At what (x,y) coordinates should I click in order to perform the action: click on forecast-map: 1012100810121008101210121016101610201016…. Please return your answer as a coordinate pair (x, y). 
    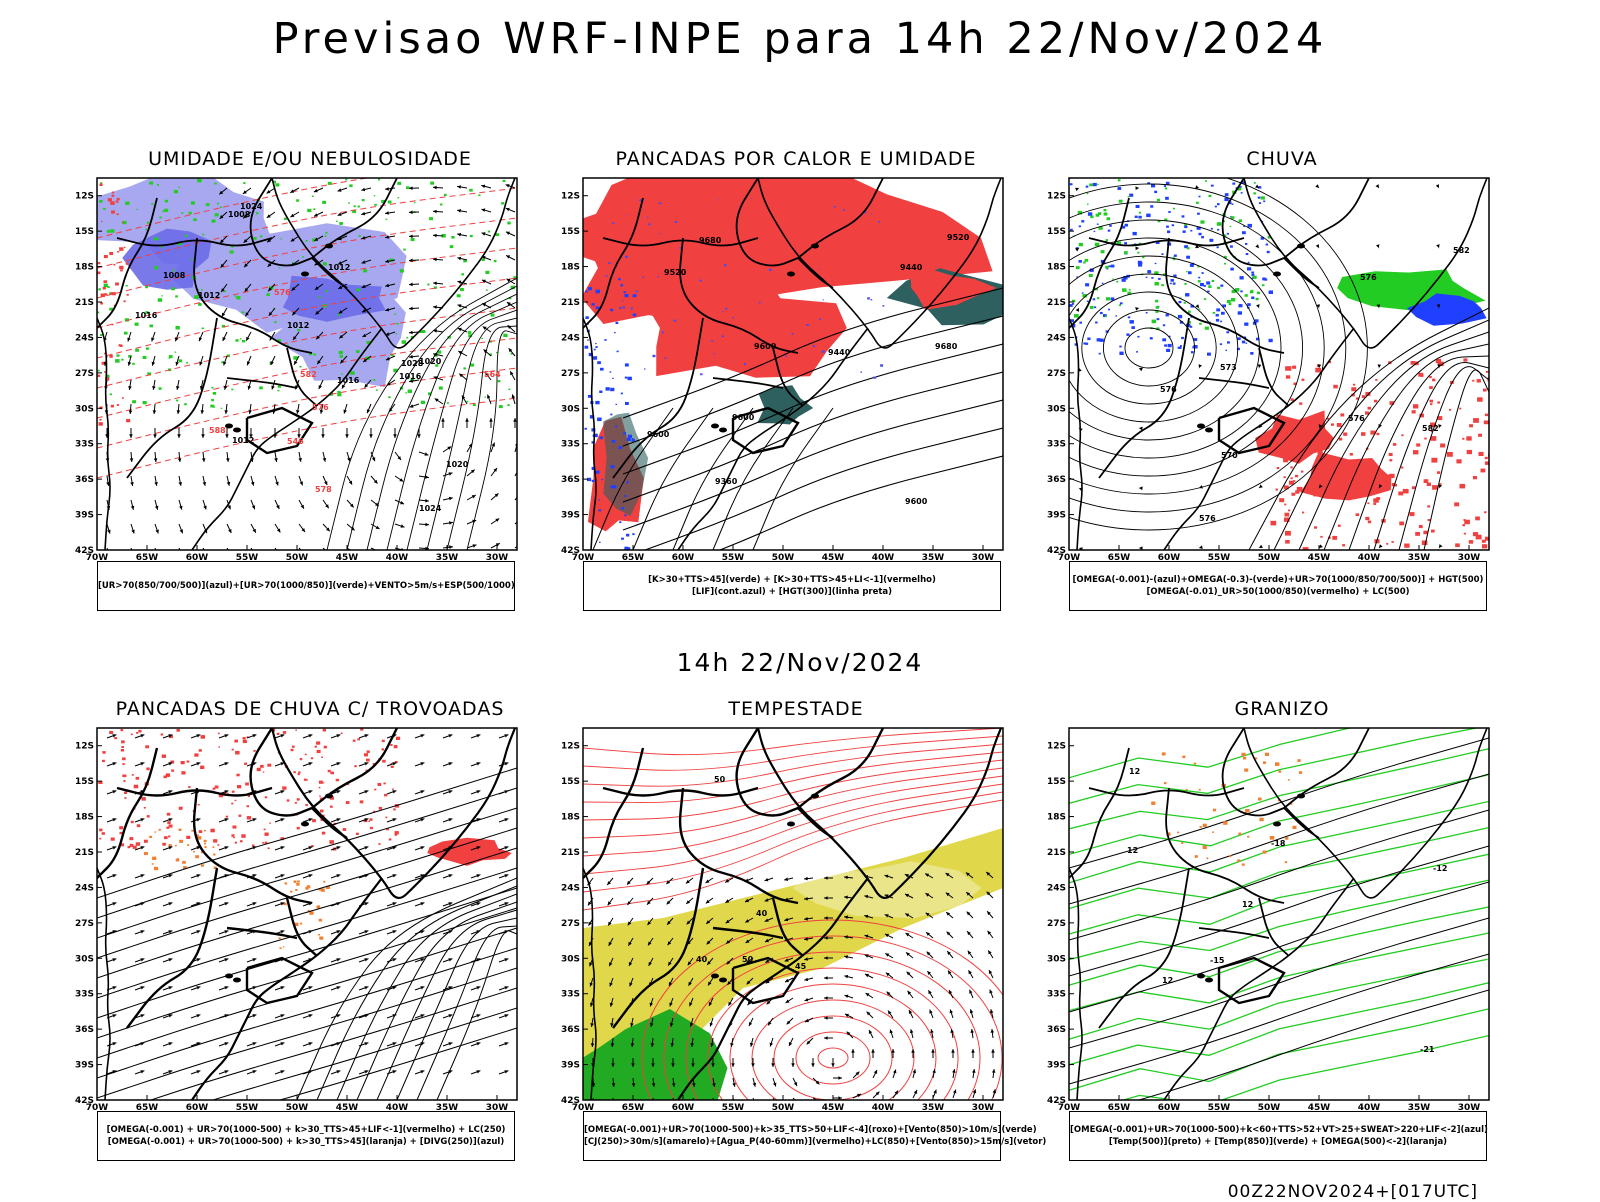
    Looking at the image, I should click on (290, 380).